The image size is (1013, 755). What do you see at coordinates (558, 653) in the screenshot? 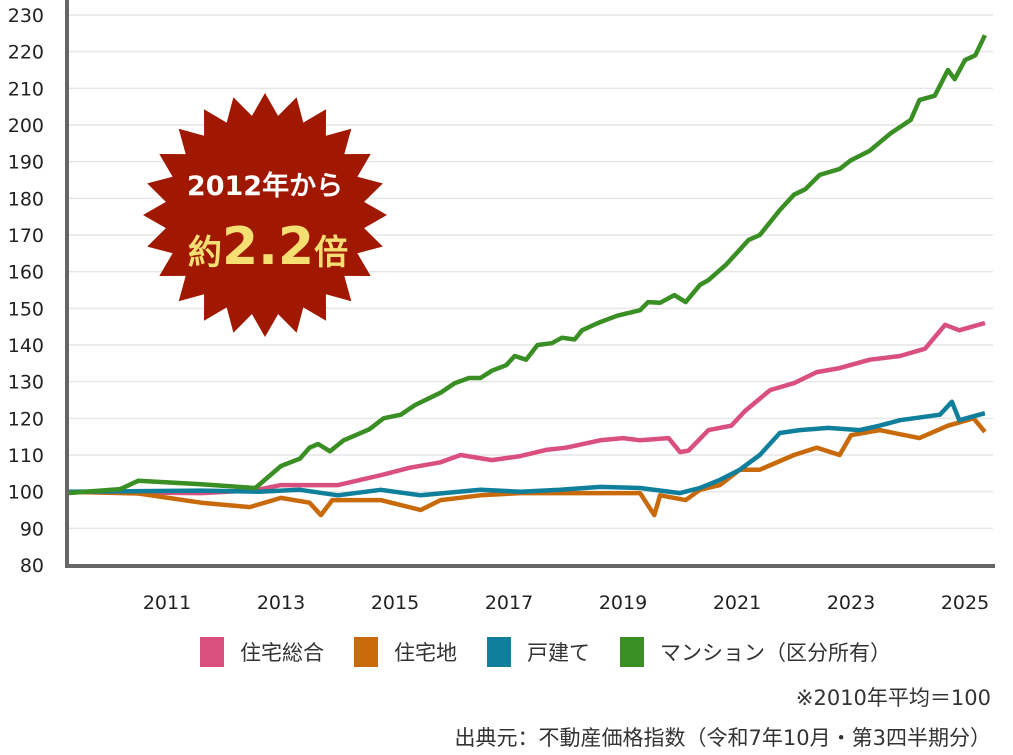
I see `legend-label: 戸建て` at bounding box center [558, 653].